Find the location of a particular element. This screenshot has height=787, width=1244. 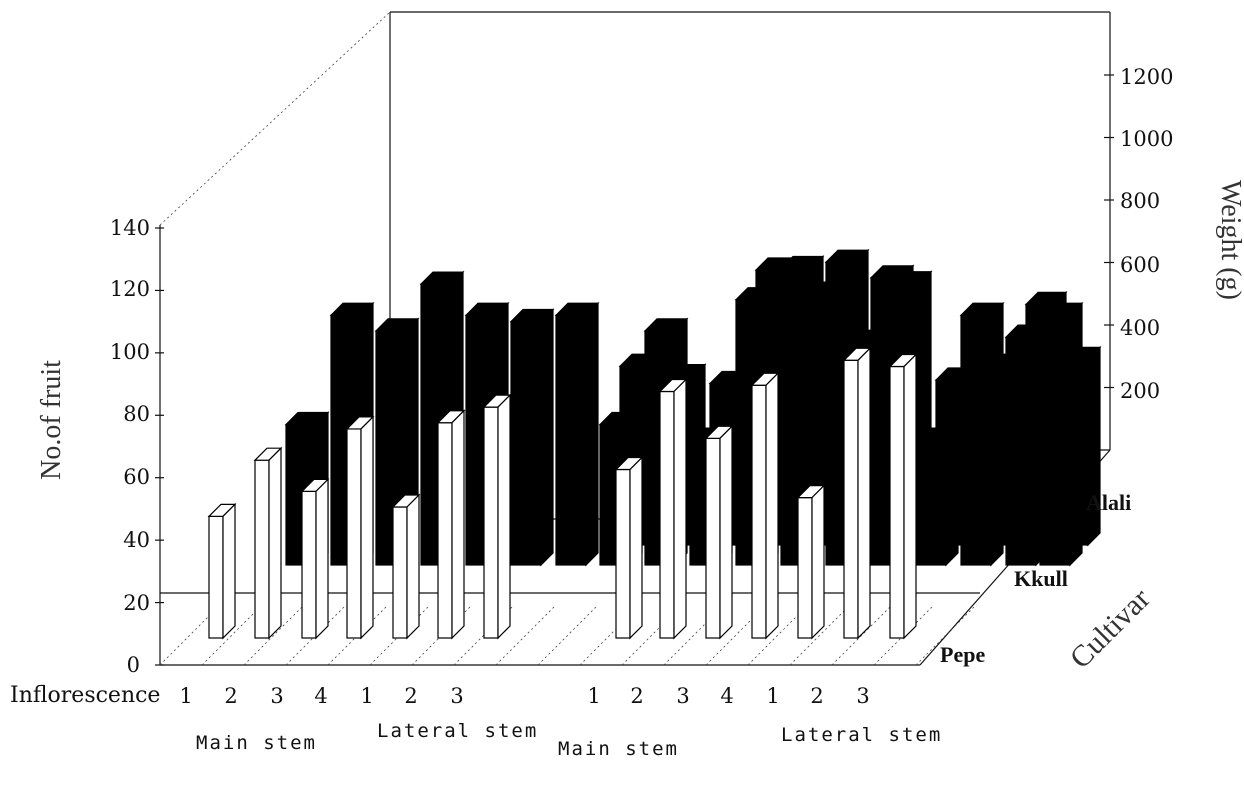

top-left-edge is located at coordinates (275, 118).